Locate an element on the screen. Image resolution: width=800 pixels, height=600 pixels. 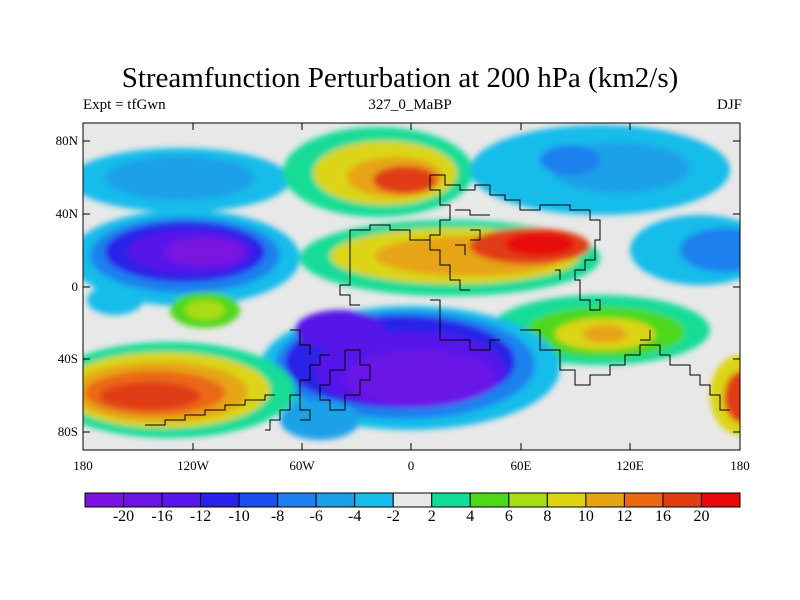
colorbar-label: -4 is located at coordinates (355, 516).